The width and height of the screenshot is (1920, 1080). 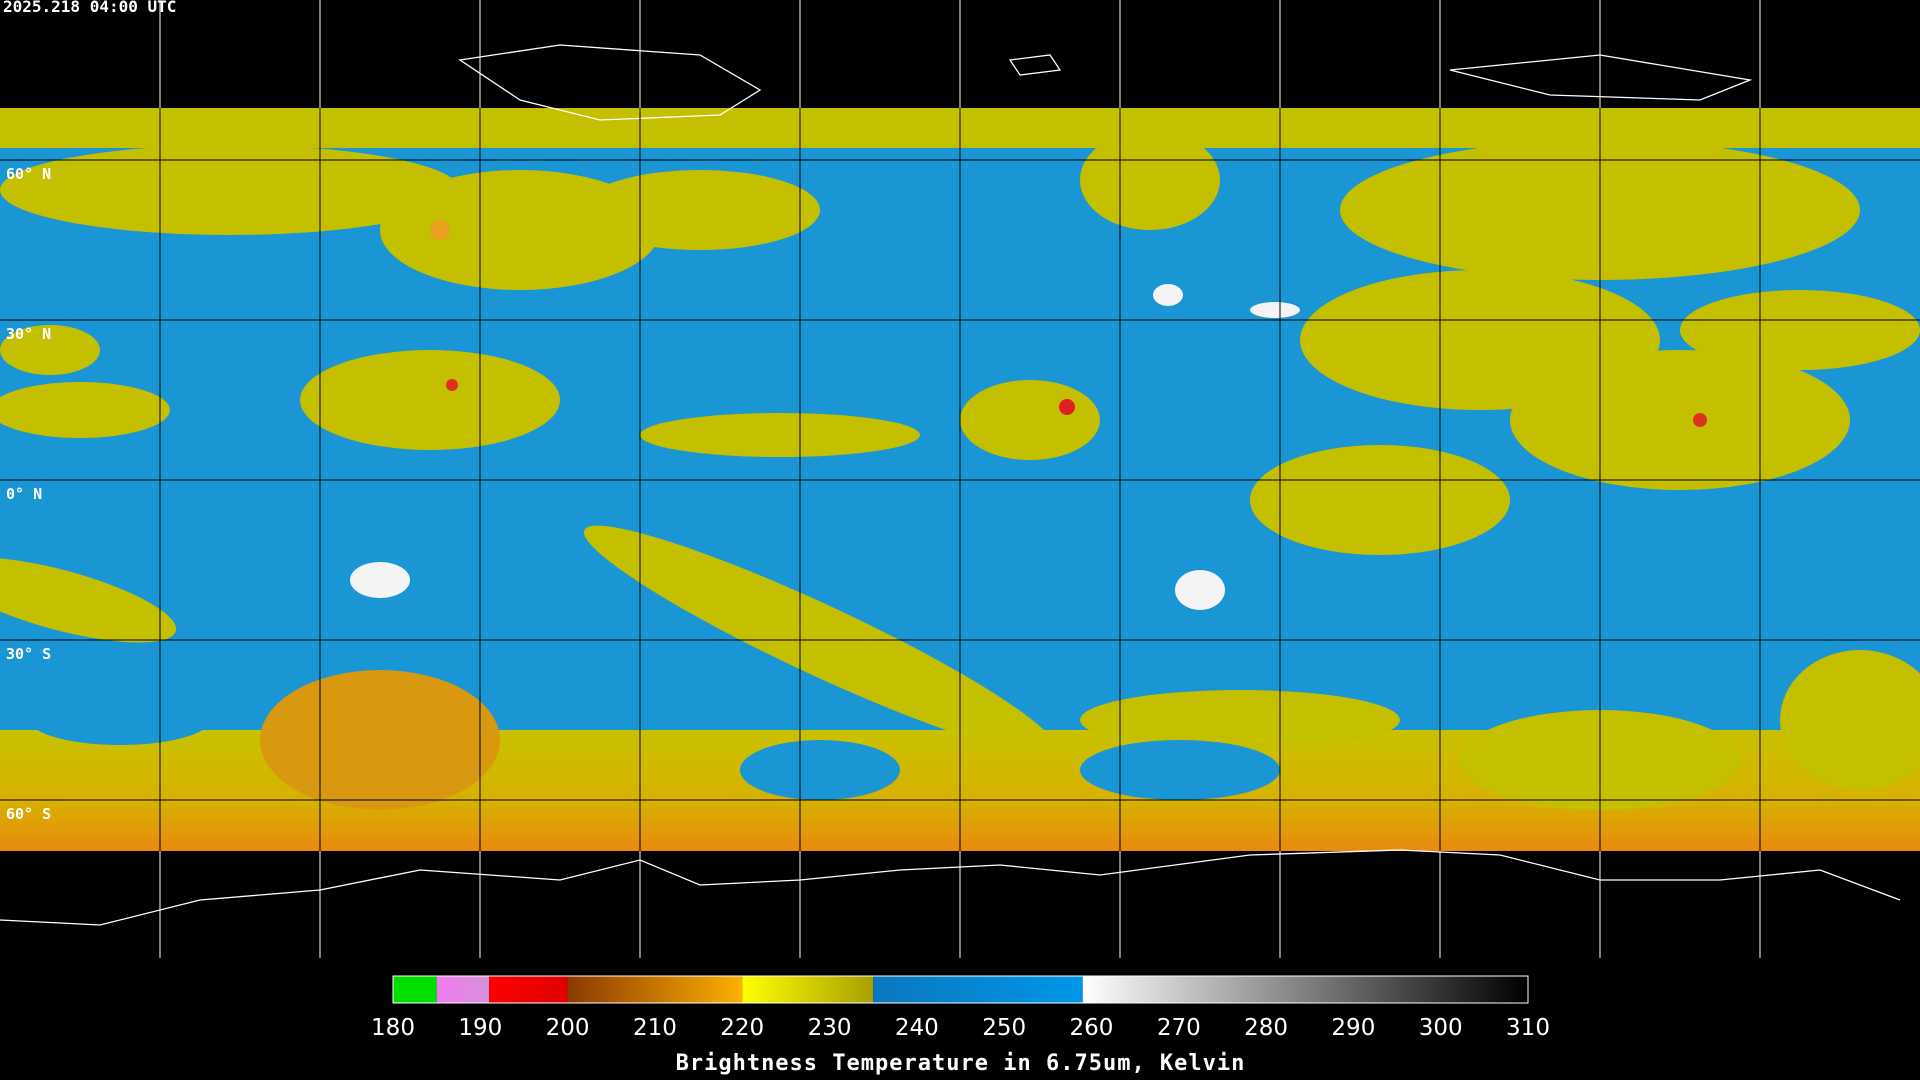 I want to click on colorbar-tick-label: 210, so click(x=655, y=1028).